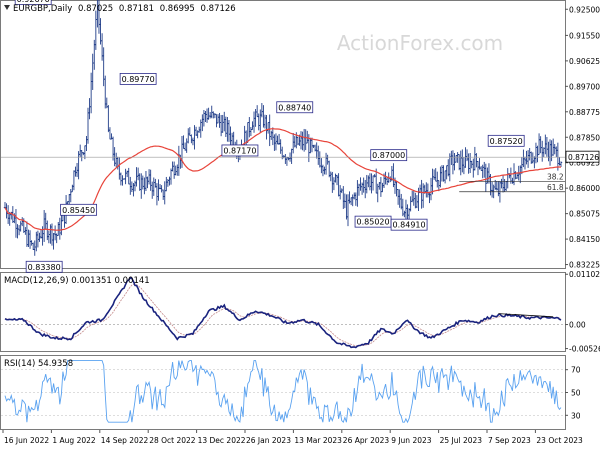 This screenshot has height=450, width=600. I want to click on price-label-text: 0.85450, so click(78, 210).